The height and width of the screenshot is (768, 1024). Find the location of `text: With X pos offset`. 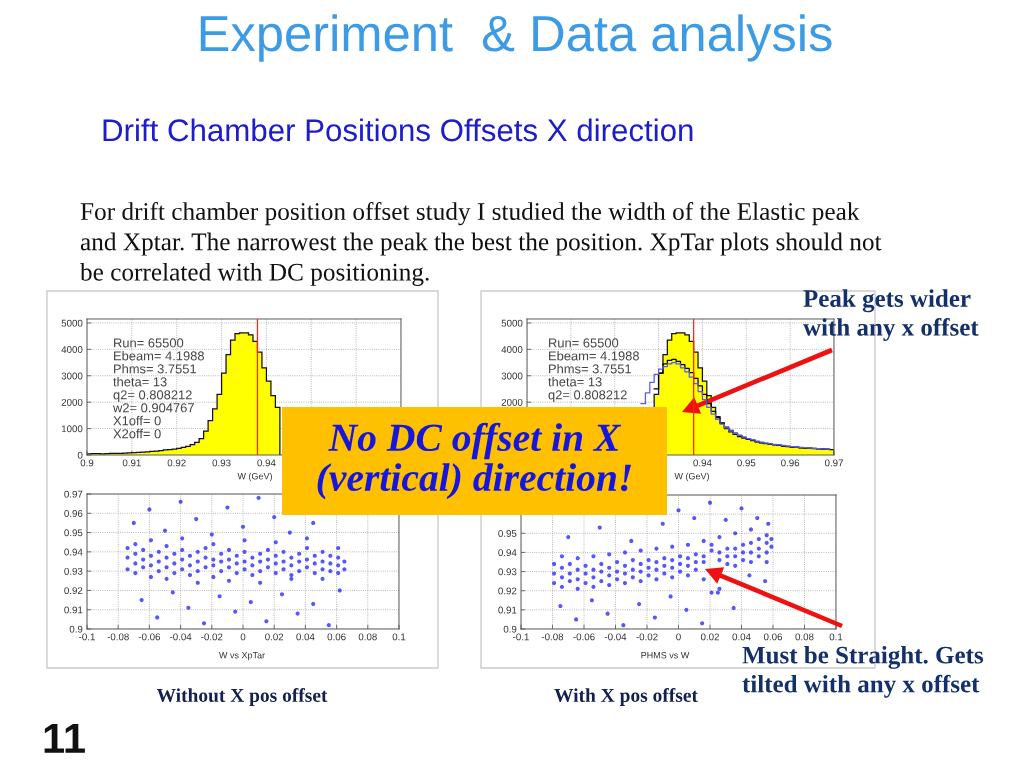

text: With X pos offset is located at coordinates (626, 697).